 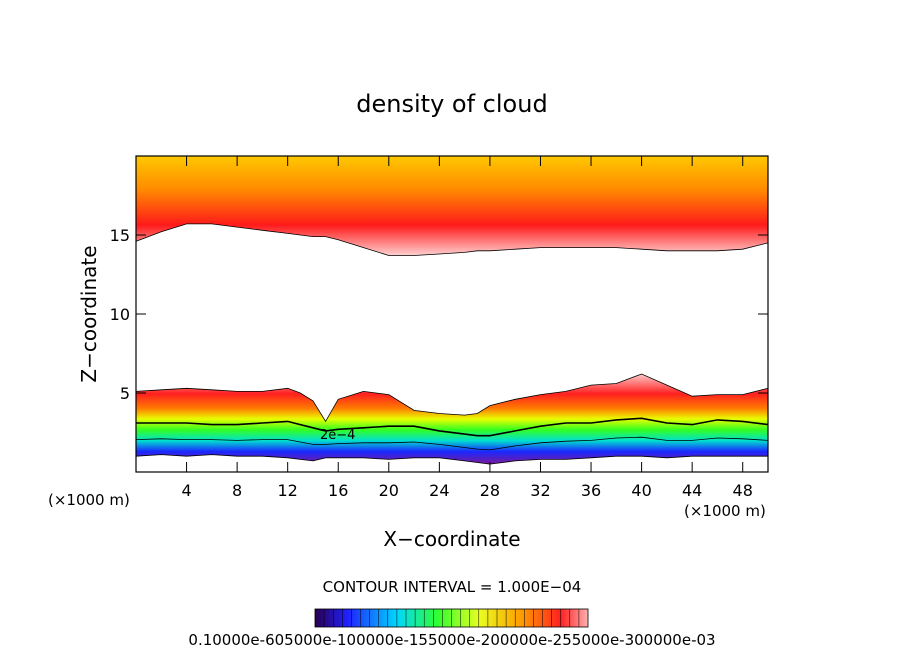 What do you see at coordinates (451, 104) in the screenshot?
I see `chart-title: density of cloud` at bounding box center [451, 104].